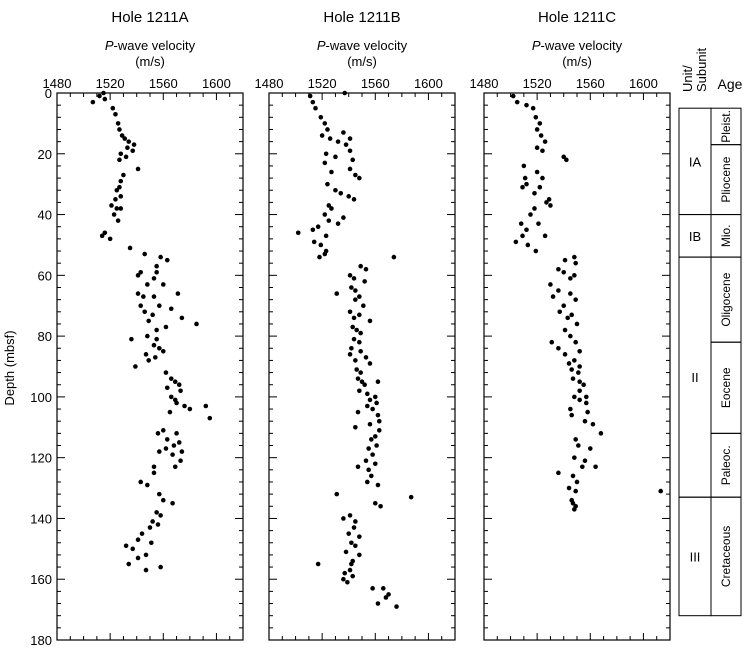 This screenshot has height=650, width=747. Describe the element at coordinates (730, 84) in the screenshot. I see `age-header: Age` at that location.